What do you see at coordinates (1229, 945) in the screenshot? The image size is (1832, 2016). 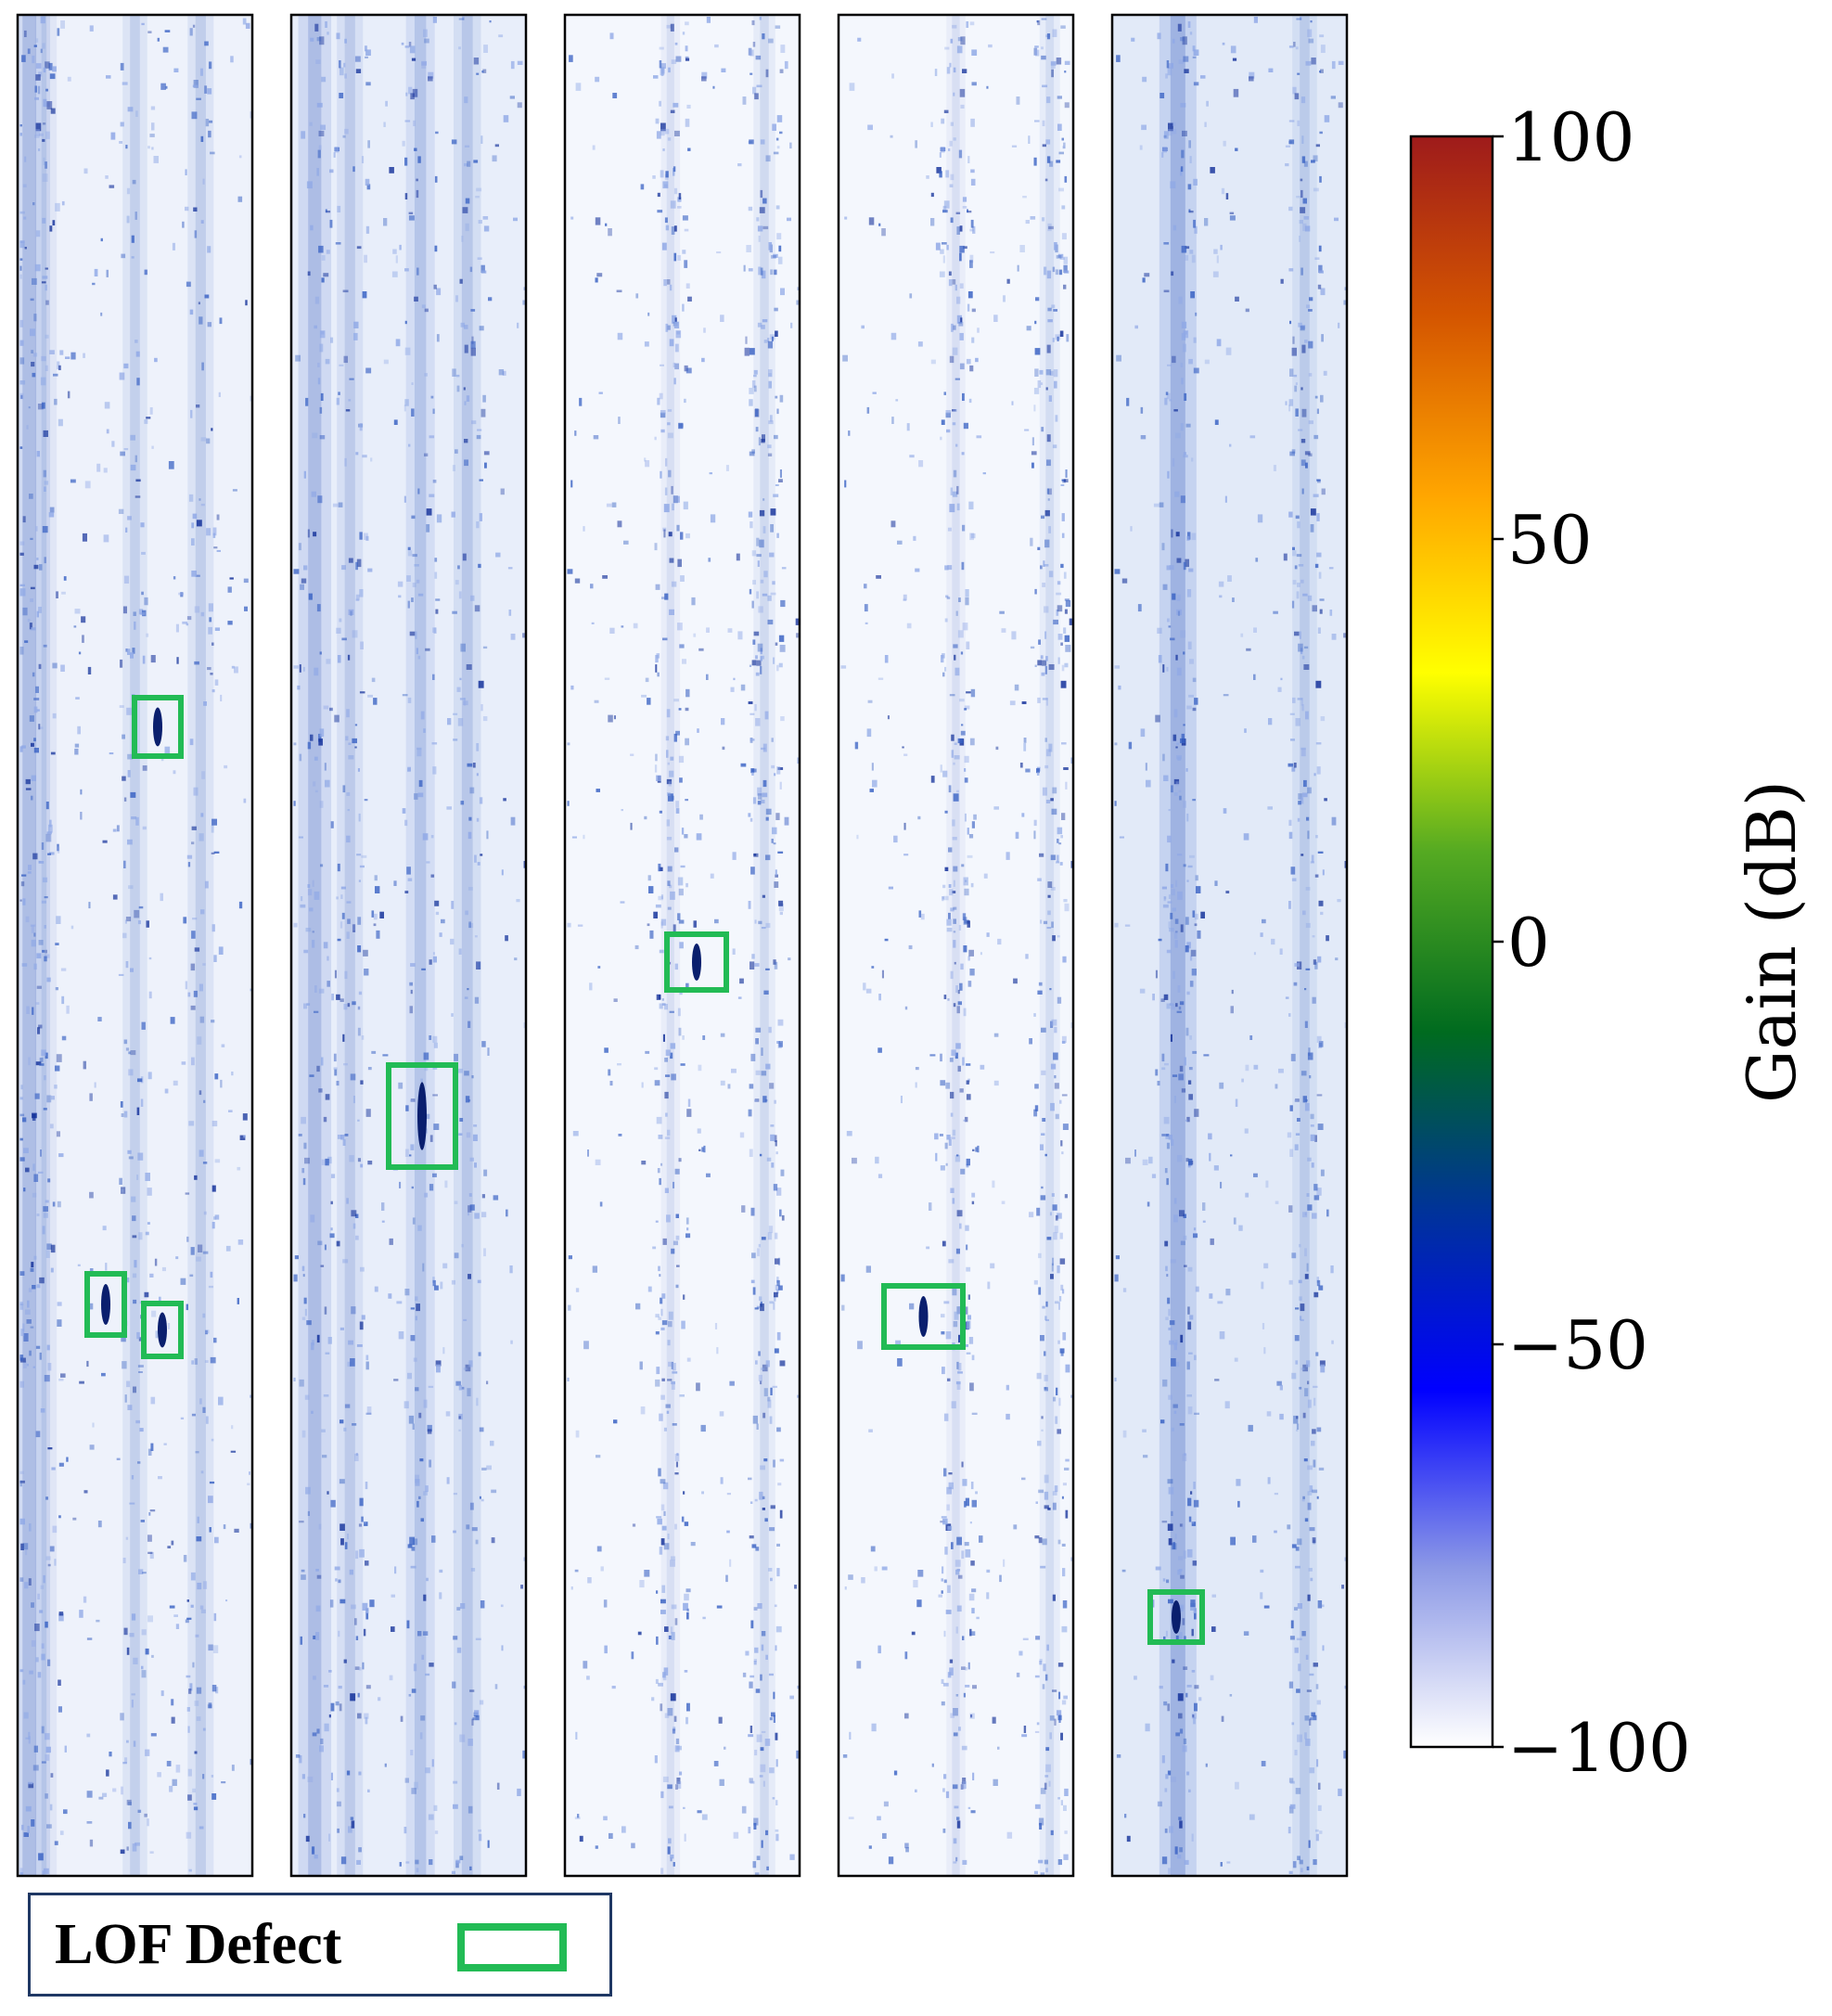 I see `scan-panel` at bounding box center [1229, 945].